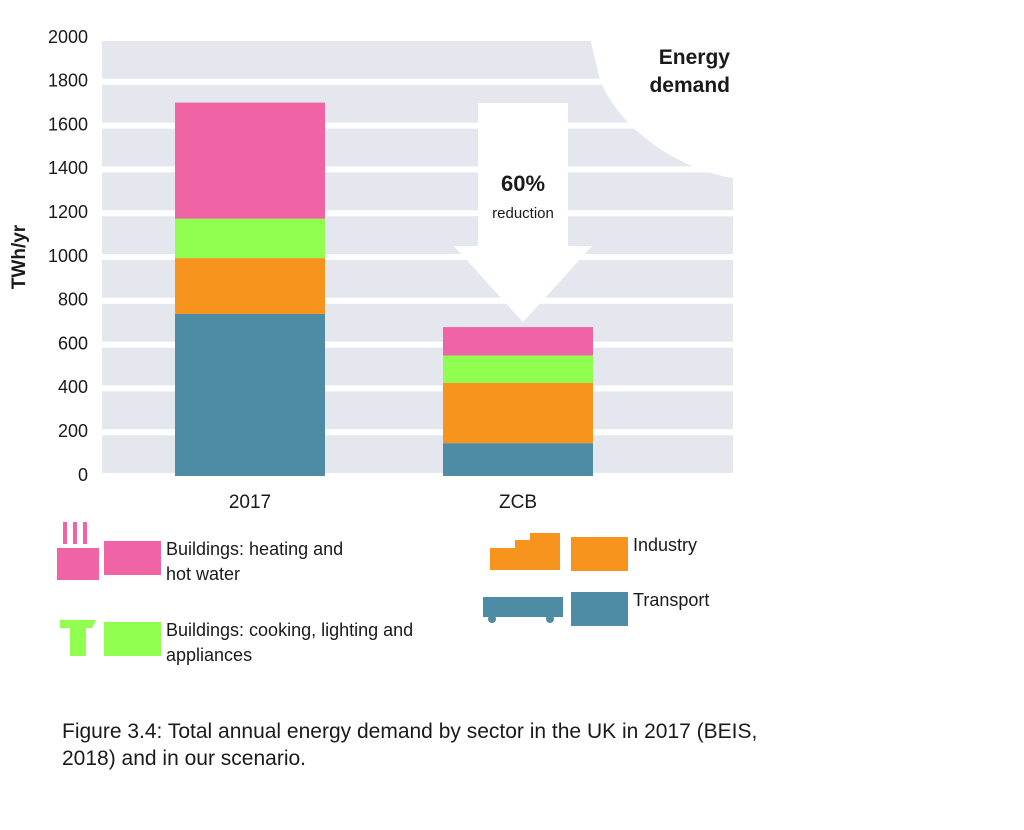  I want to click on legend-label-box: Buildings: heating and hot water, so click(255, 562).